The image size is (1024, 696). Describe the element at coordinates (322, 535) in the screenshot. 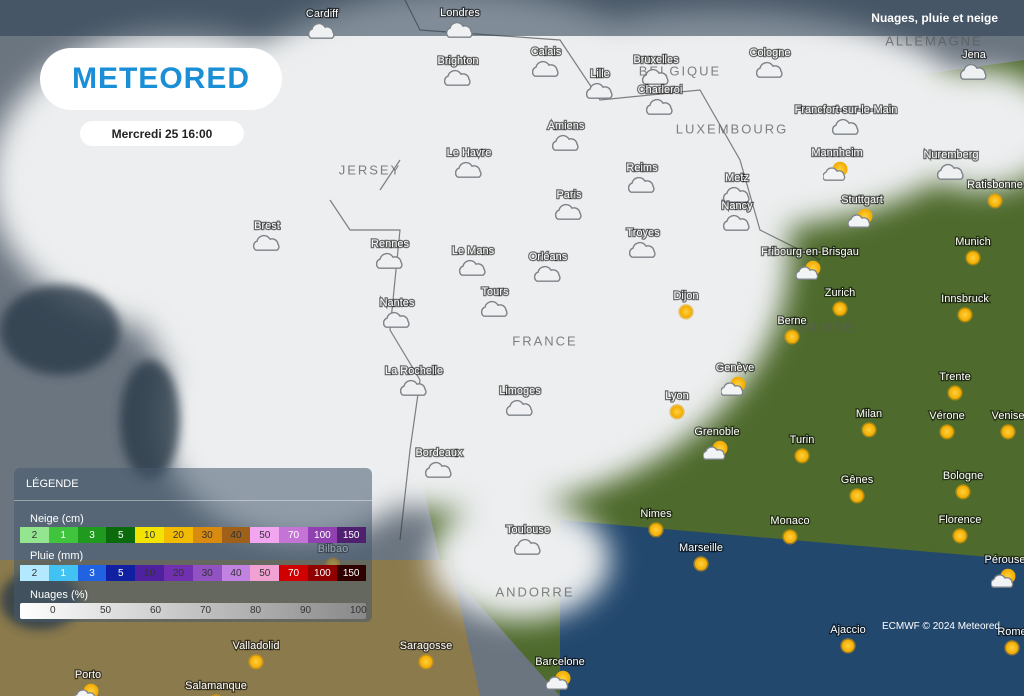

I see `legend-step: 100` at that location.